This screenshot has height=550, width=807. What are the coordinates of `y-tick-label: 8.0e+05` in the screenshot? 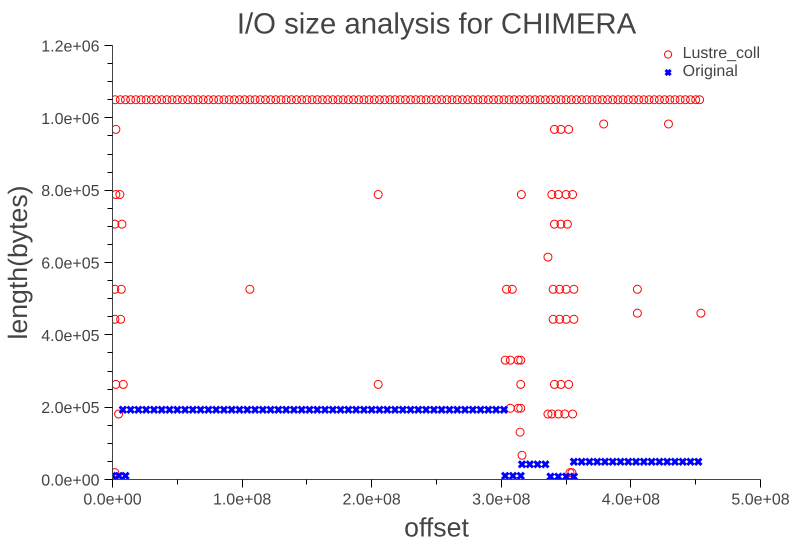 It's located at (70, 191).